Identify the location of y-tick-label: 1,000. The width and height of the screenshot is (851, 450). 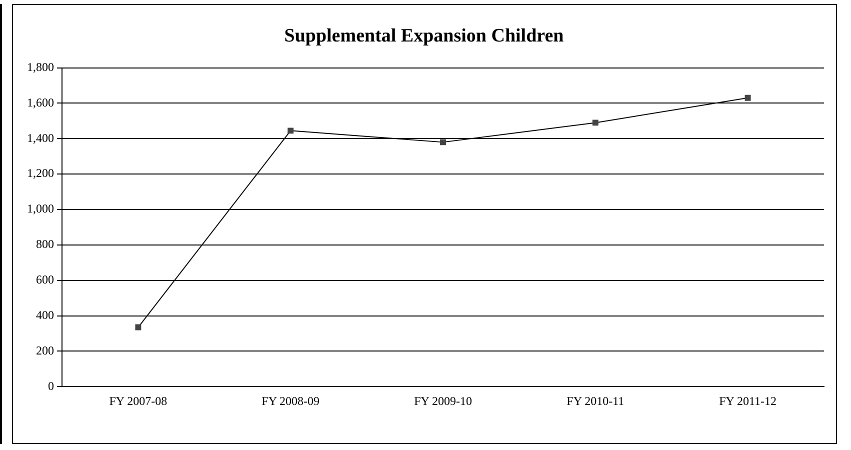
(40, 209).